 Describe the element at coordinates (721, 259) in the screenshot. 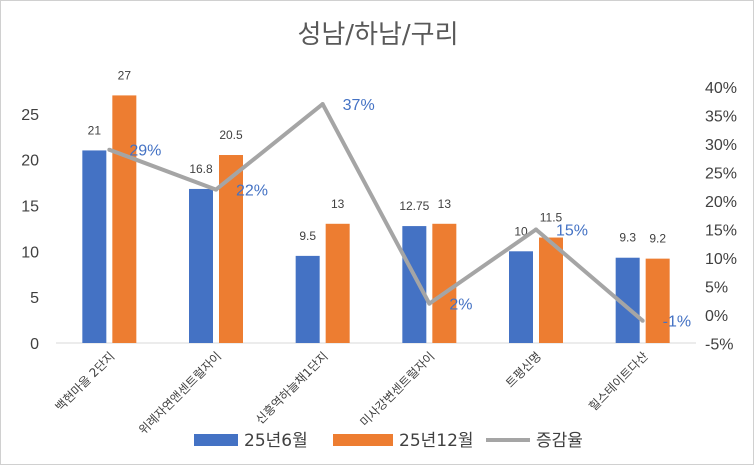

I see `y-right-tick-label: 10%` at that location.